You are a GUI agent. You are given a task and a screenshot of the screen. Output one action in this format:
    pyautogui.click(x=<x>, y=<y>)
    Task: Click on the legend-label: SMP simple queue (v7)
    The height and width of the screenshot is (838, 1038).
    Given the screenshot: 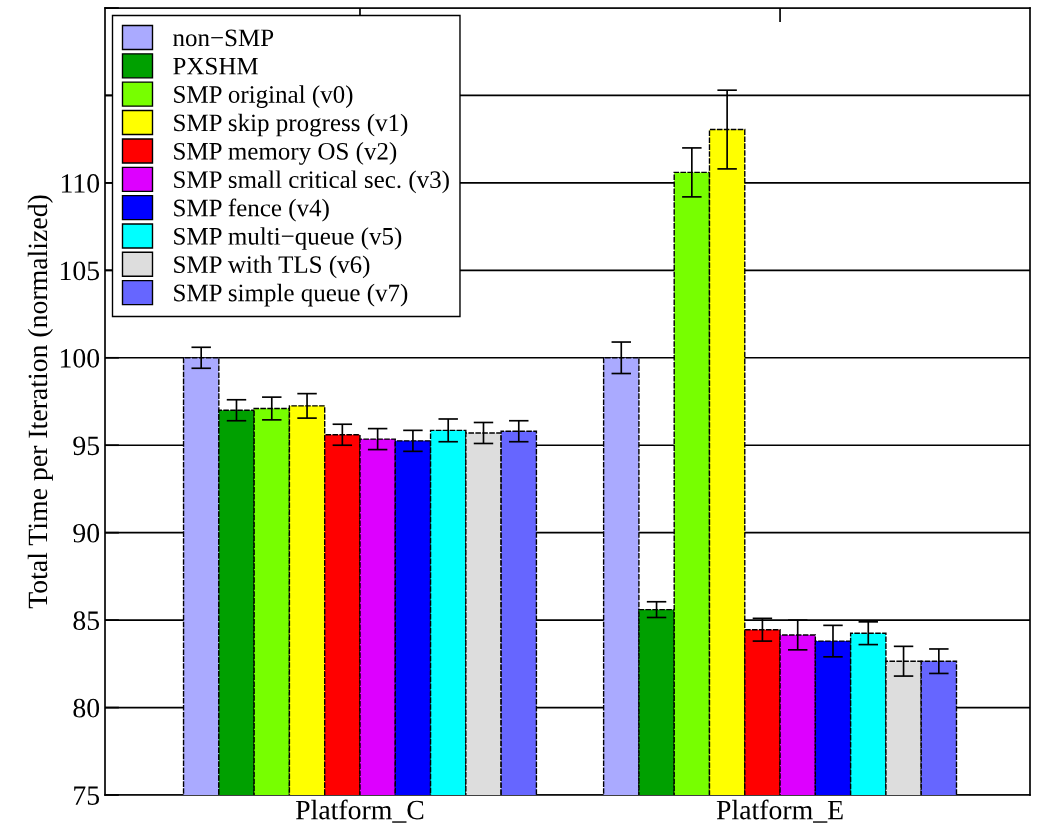 What is the action you would take?
    pyautogui.click(x=291, y=295)
    